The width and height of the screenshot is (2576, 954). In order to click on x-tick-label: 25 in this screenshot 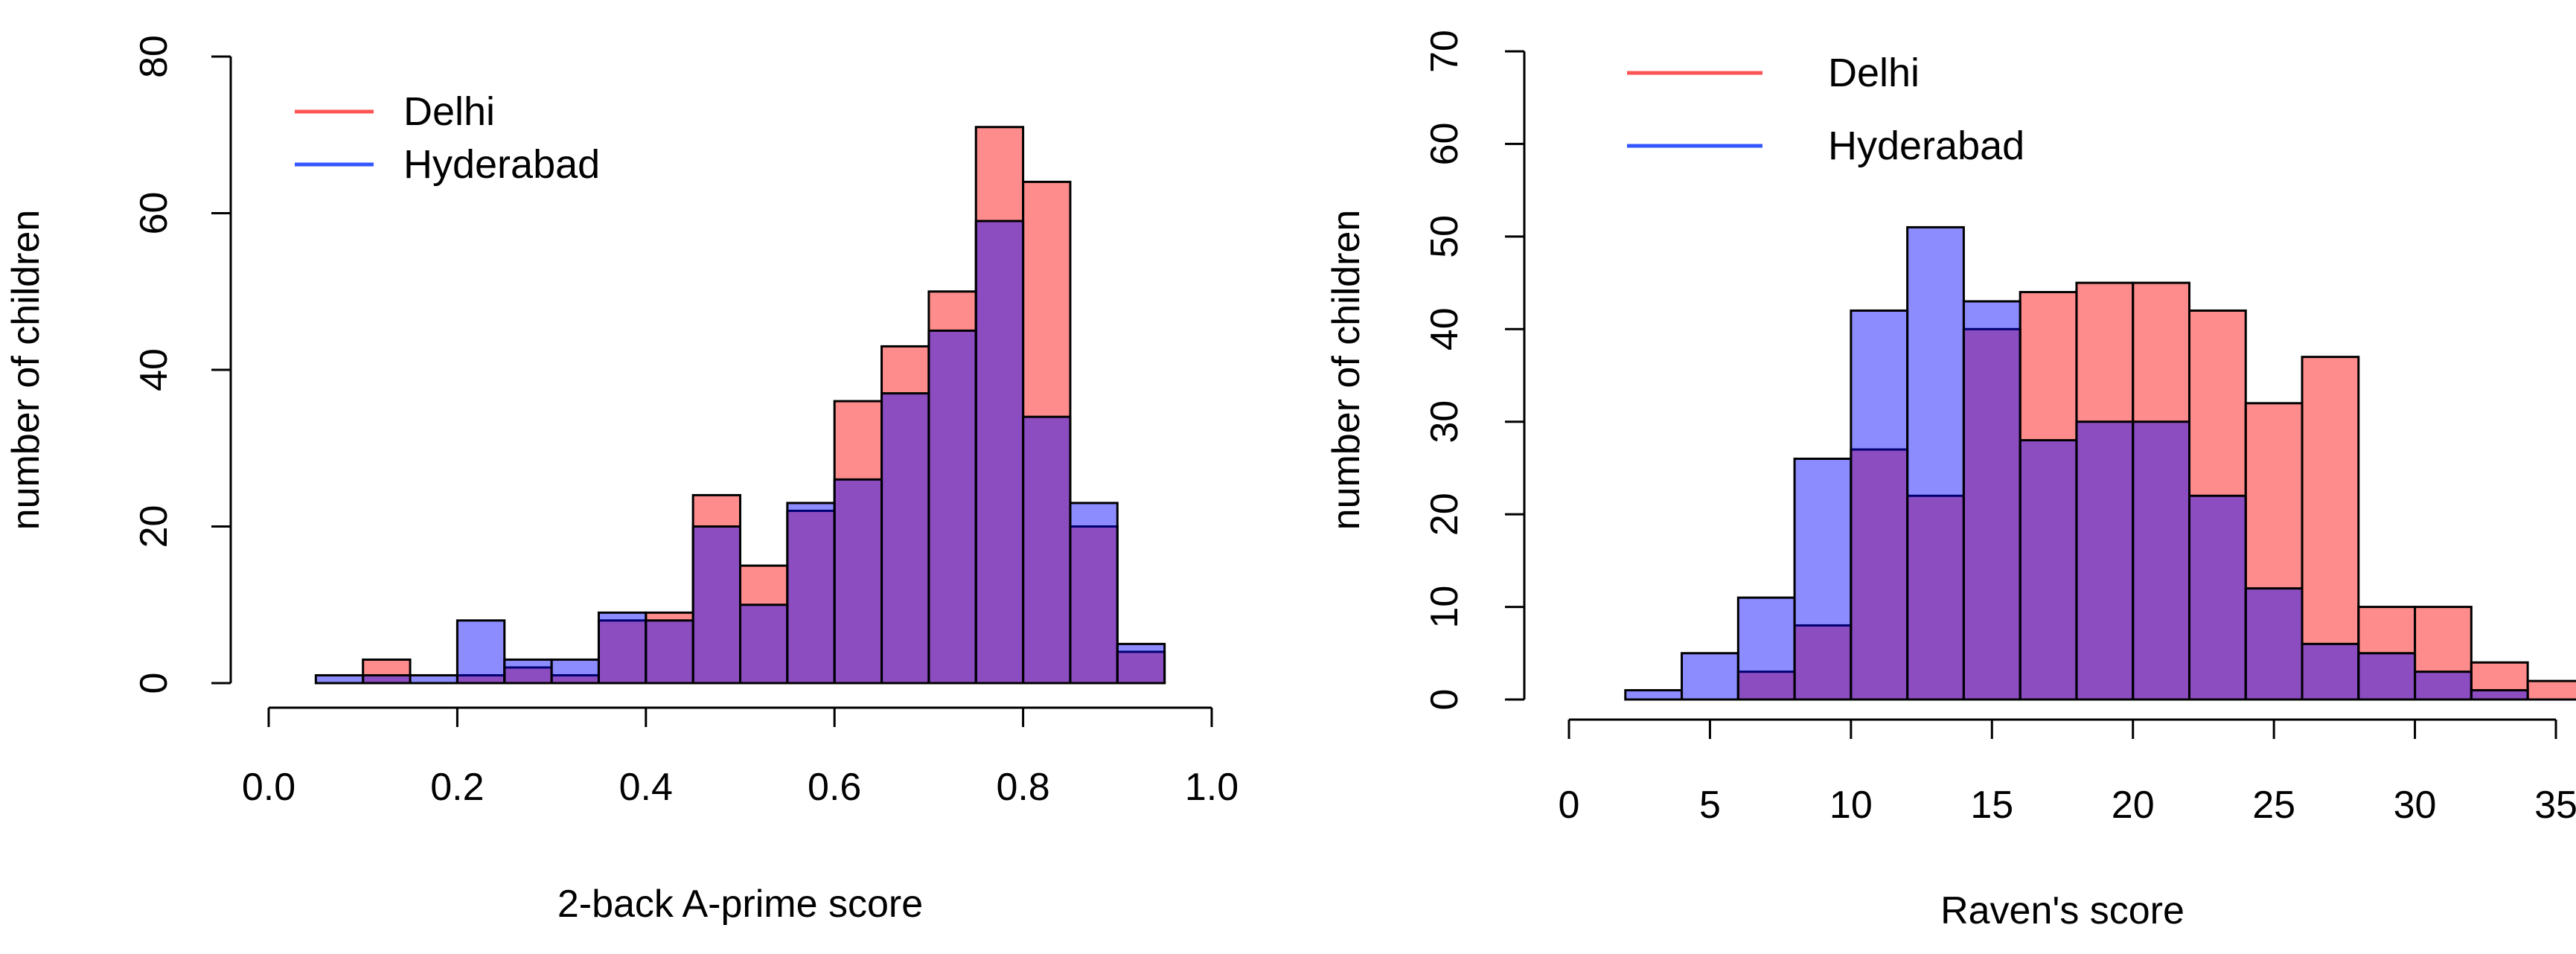, I will do `click(2273, 806)`.